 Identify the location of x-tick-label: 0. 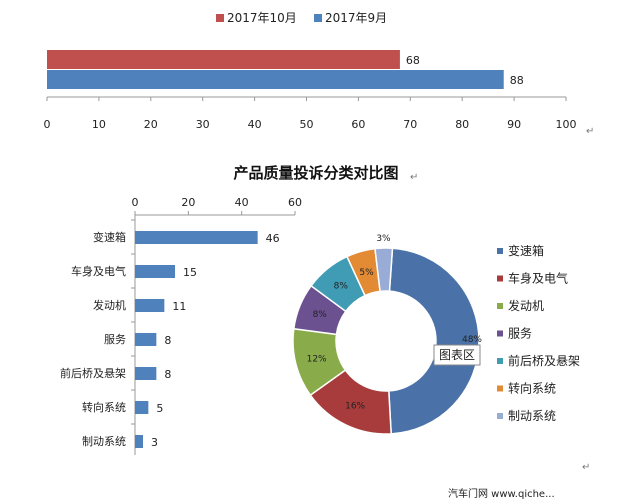
(47, 124).